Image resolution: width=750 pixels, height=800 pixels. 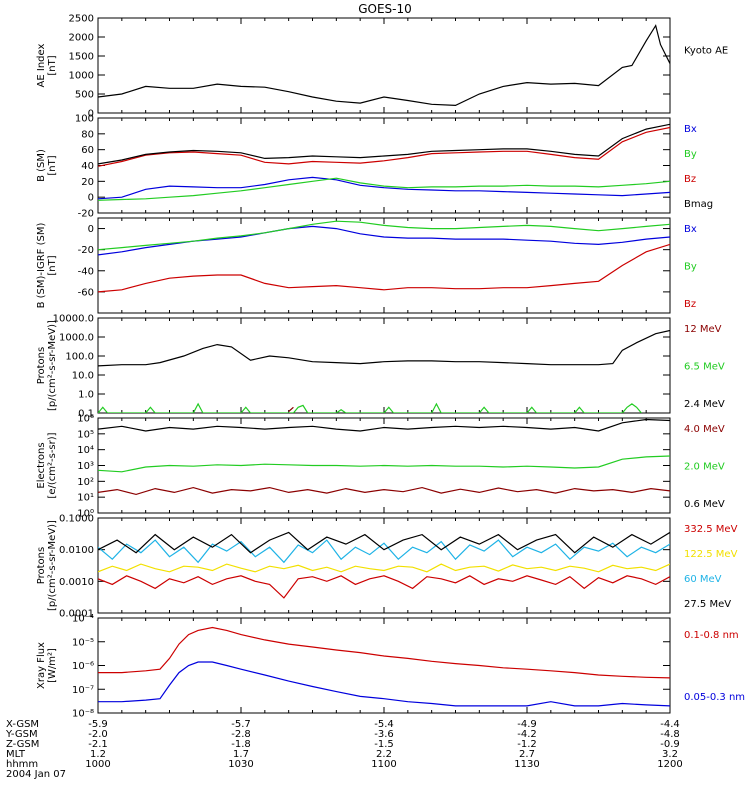 I want to click on y-tick-label: 60, so click(x=87, y=150).